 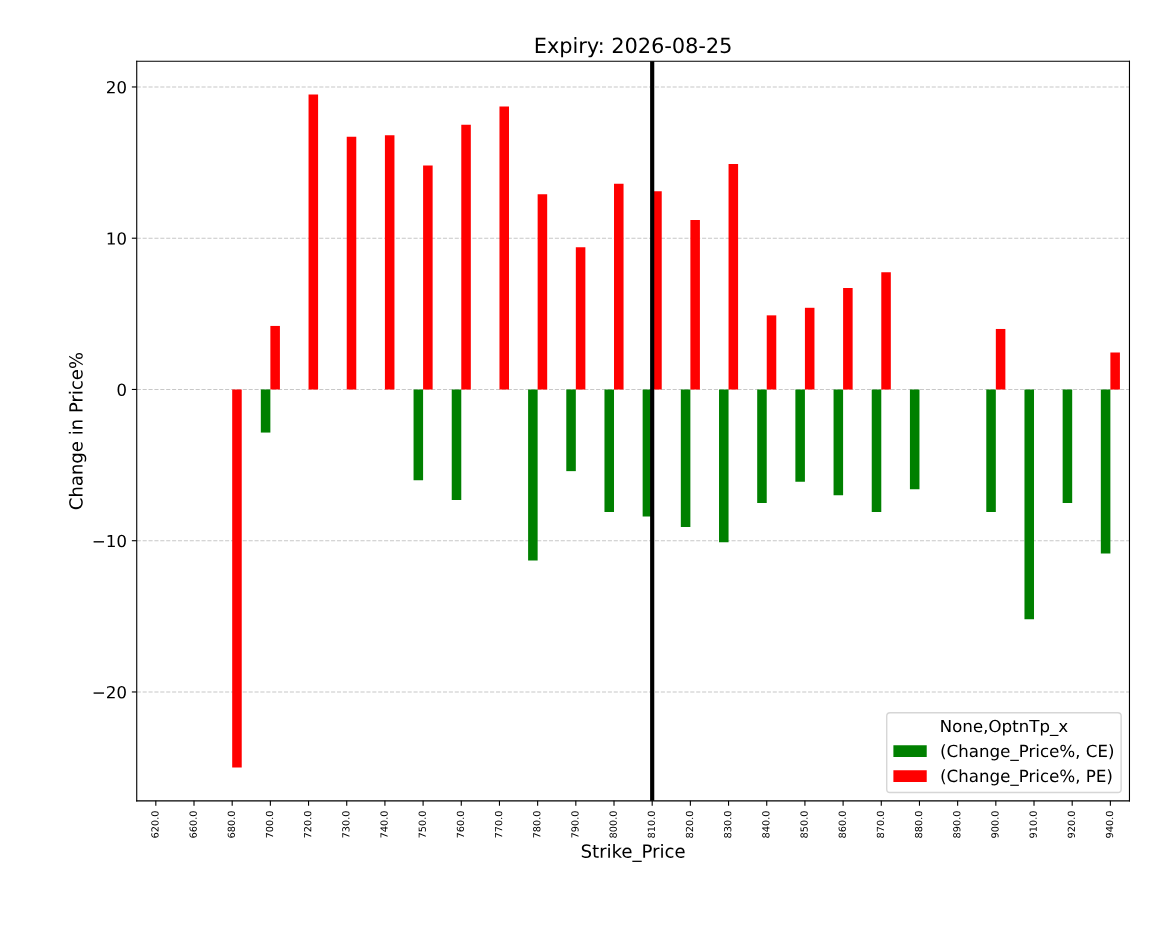 What do you see at coordinates (109, 541) in the screenshot?
I see `y-tick-label: −10` at bounding box center [109, 541].